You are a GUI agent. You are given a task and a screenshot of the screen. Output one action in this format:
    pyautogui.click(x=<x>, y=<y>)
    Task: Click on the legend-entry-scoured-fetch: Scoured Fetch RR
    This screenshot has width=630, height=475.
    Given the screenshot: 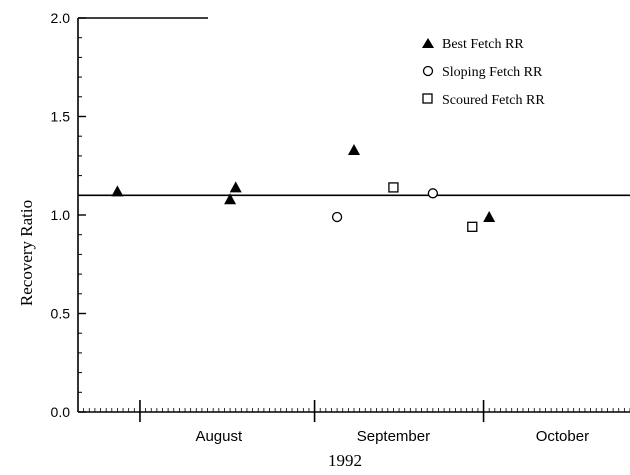 What is the action you would take?
    pyautogui.click(x=483, y=100)
    